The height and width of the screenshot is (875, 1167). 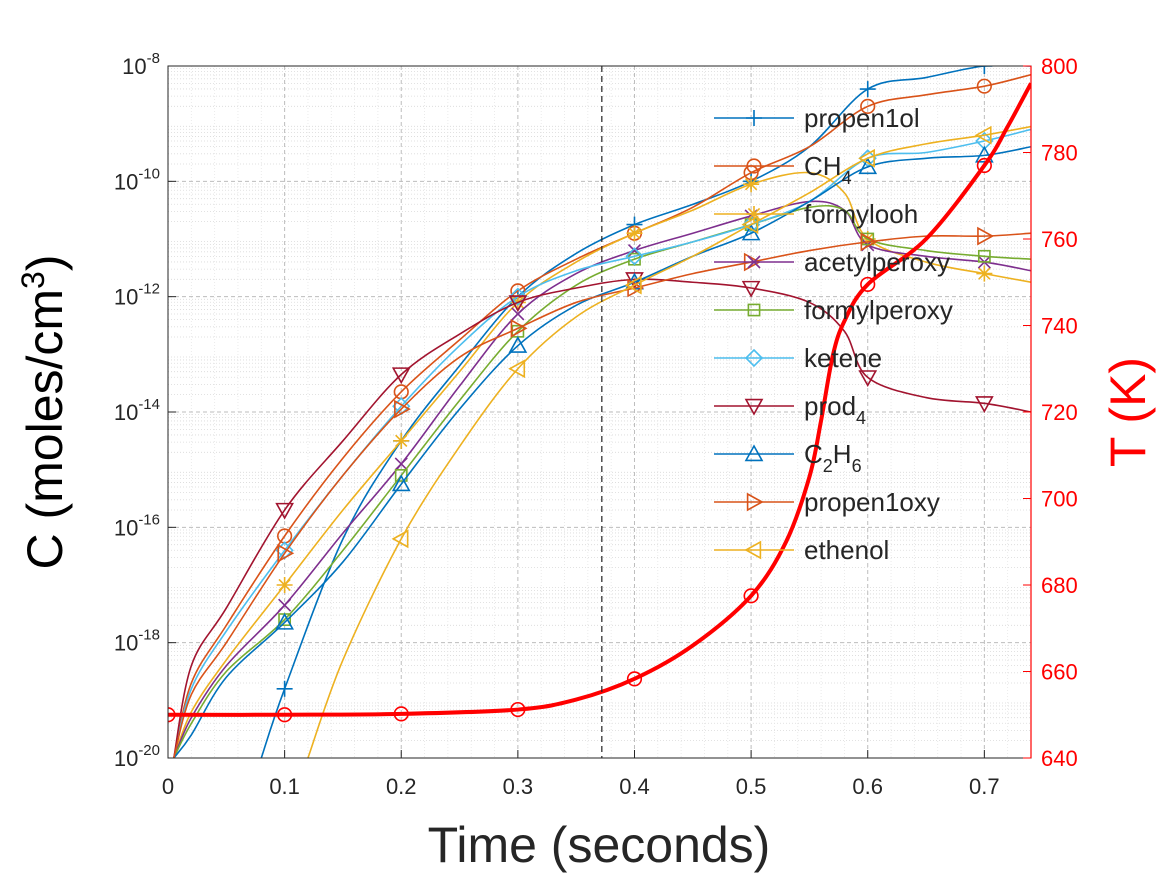 What do you see at coordinates (1059, 66) in the screenshot?
I see `y-right-tick-label: 800` at bounding box center [1059, 66].